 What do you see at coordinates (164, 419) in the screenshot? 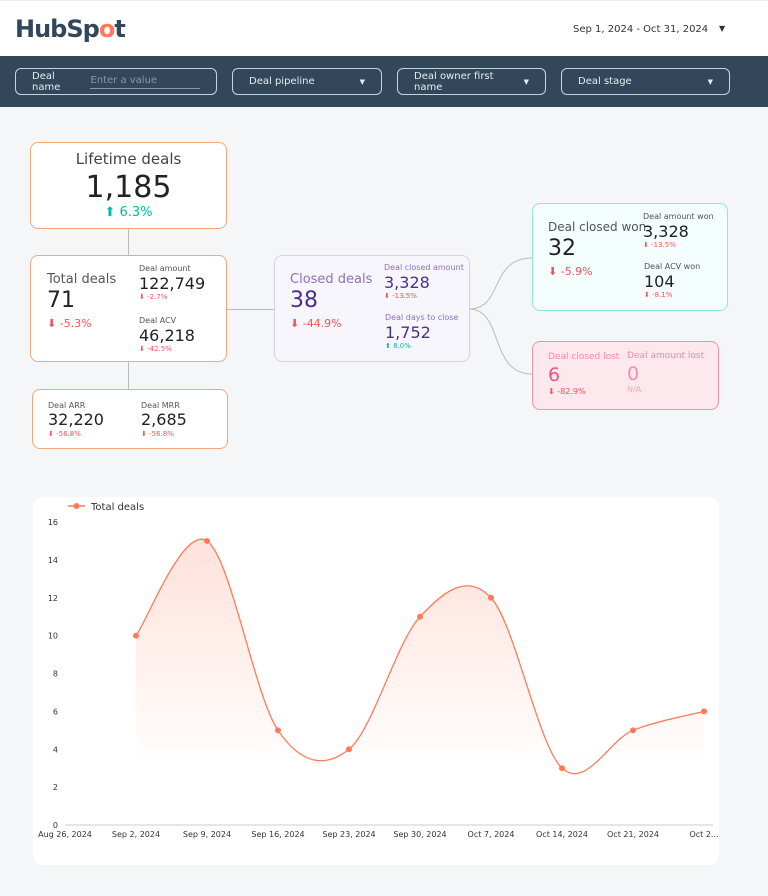
I see `mrr-value: 2,685` at bounding box center [164, 419].